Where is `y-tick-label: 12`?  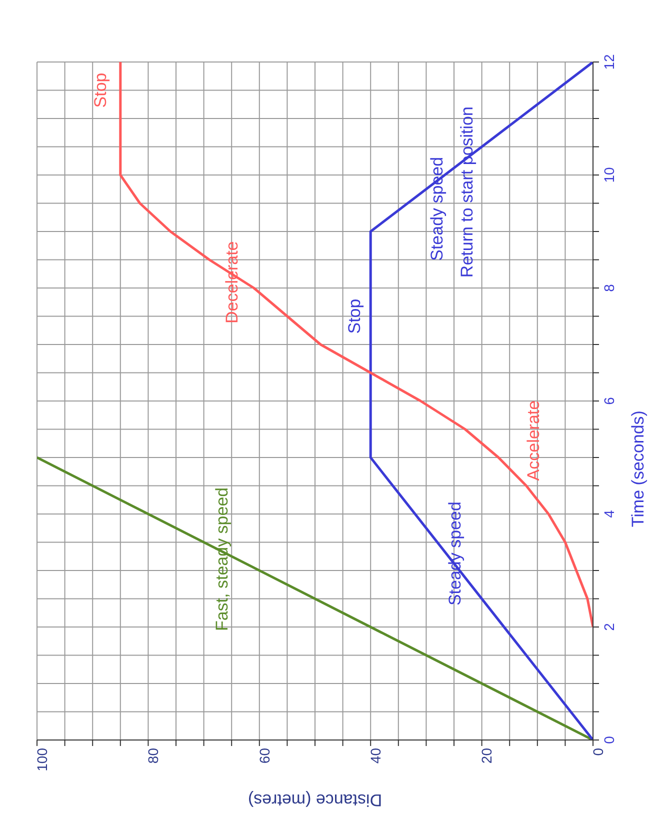
y-tick-label: 12 is located at coordinates (608, 62).